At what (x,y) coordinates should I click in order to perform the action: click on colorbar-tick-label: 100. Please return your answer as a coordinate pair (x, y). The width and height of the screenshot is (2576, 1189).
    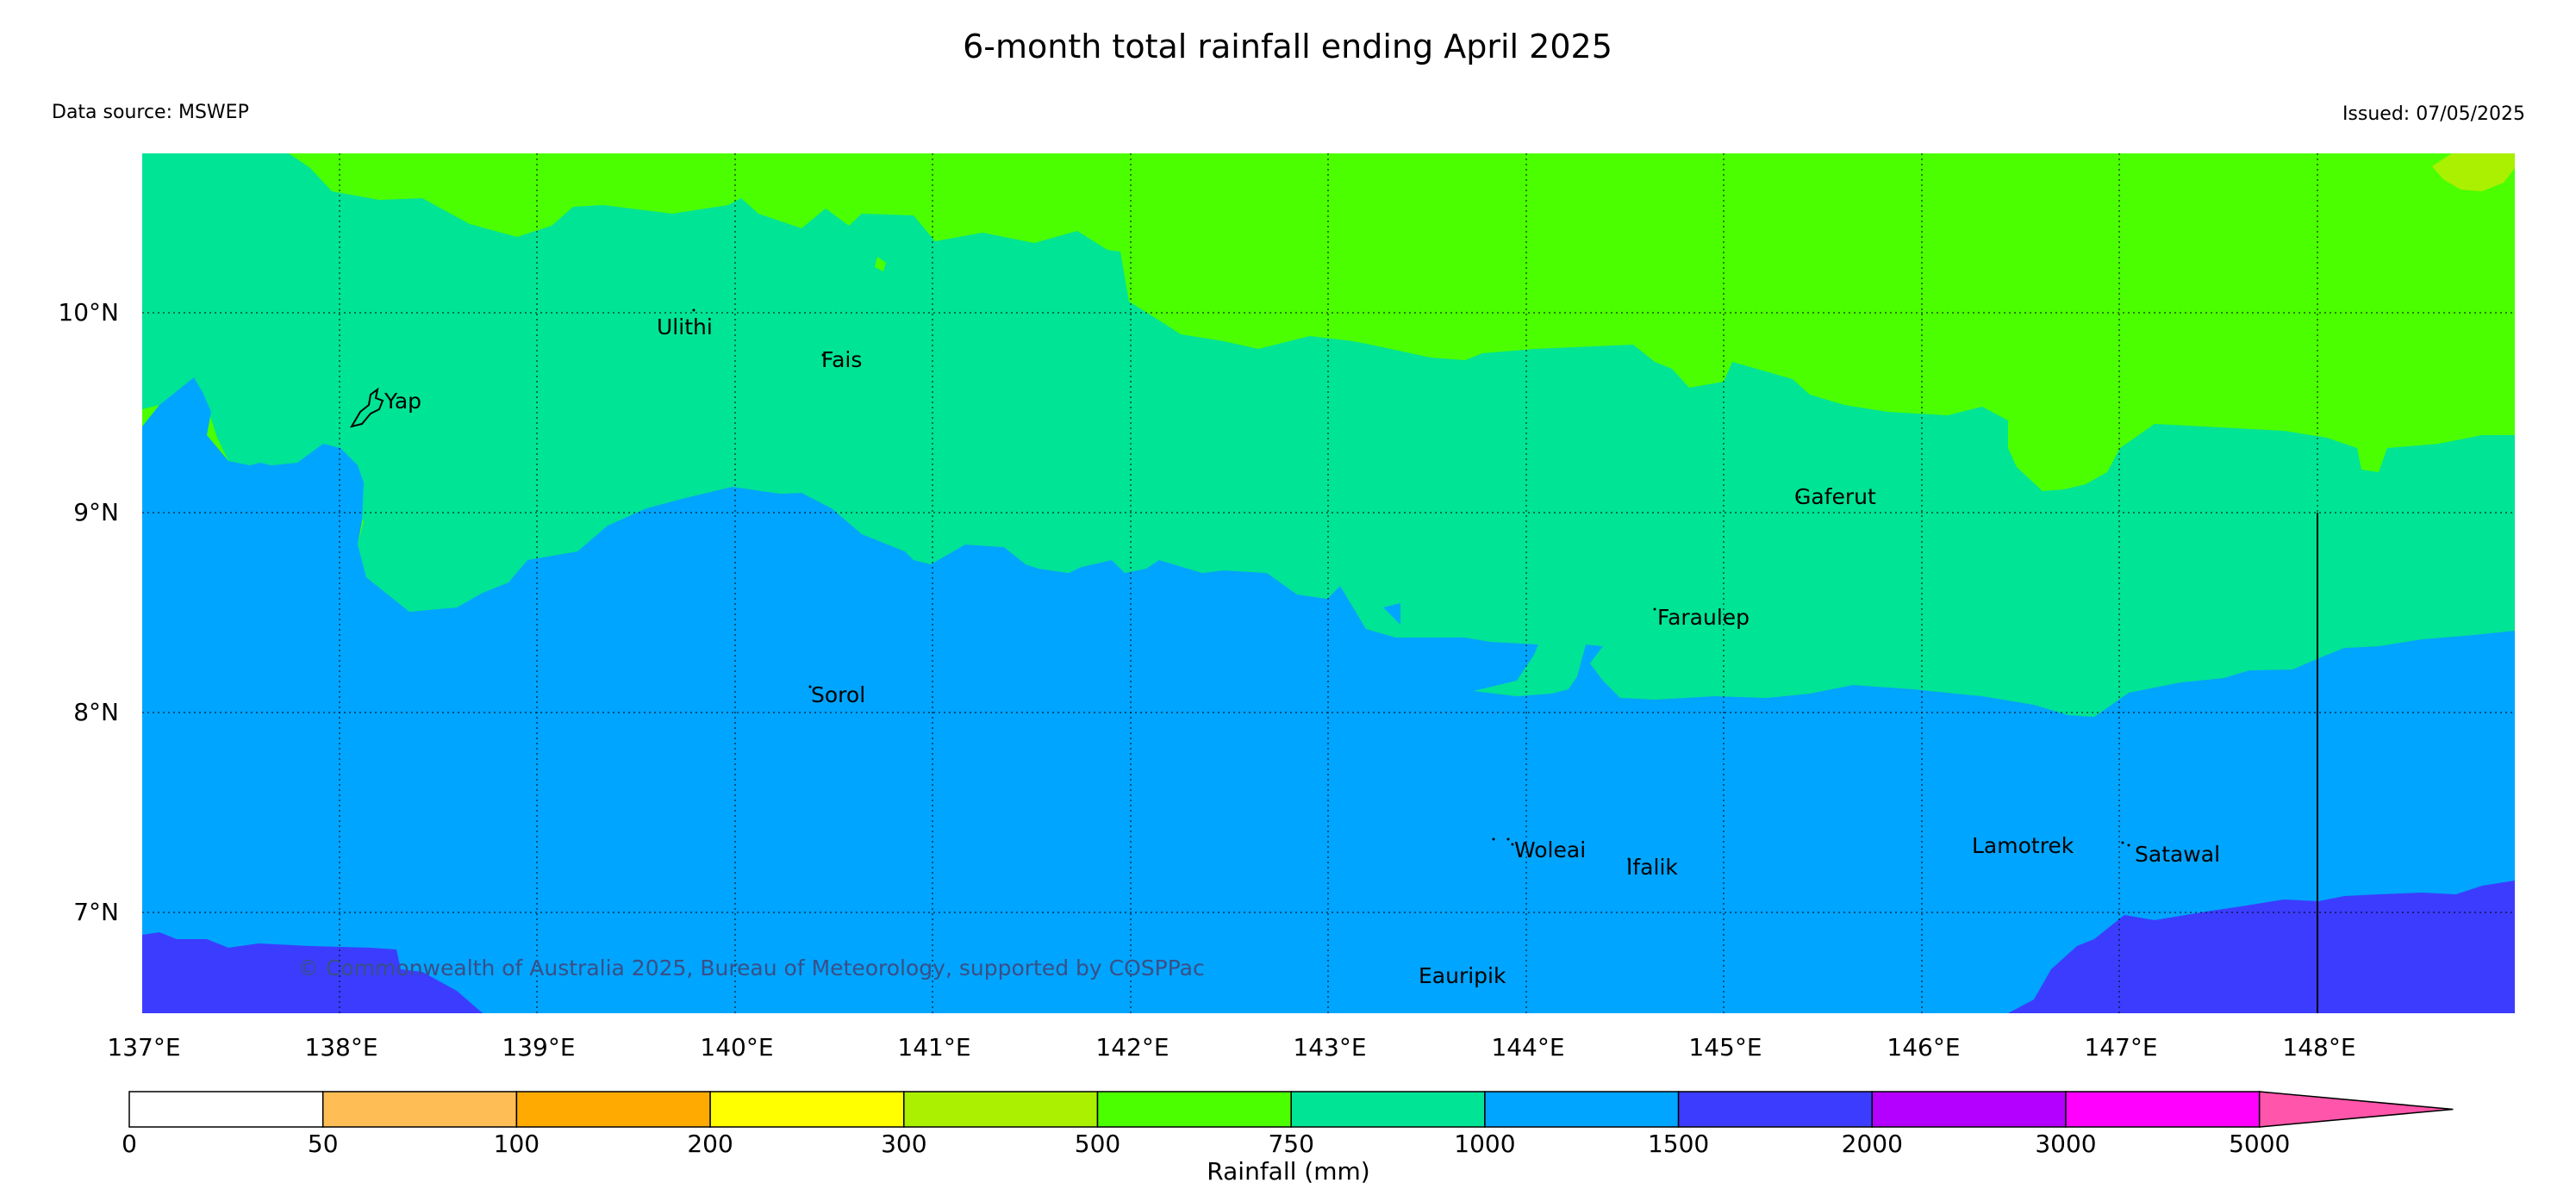
    Looking at the image, I should click on (517, 1144).